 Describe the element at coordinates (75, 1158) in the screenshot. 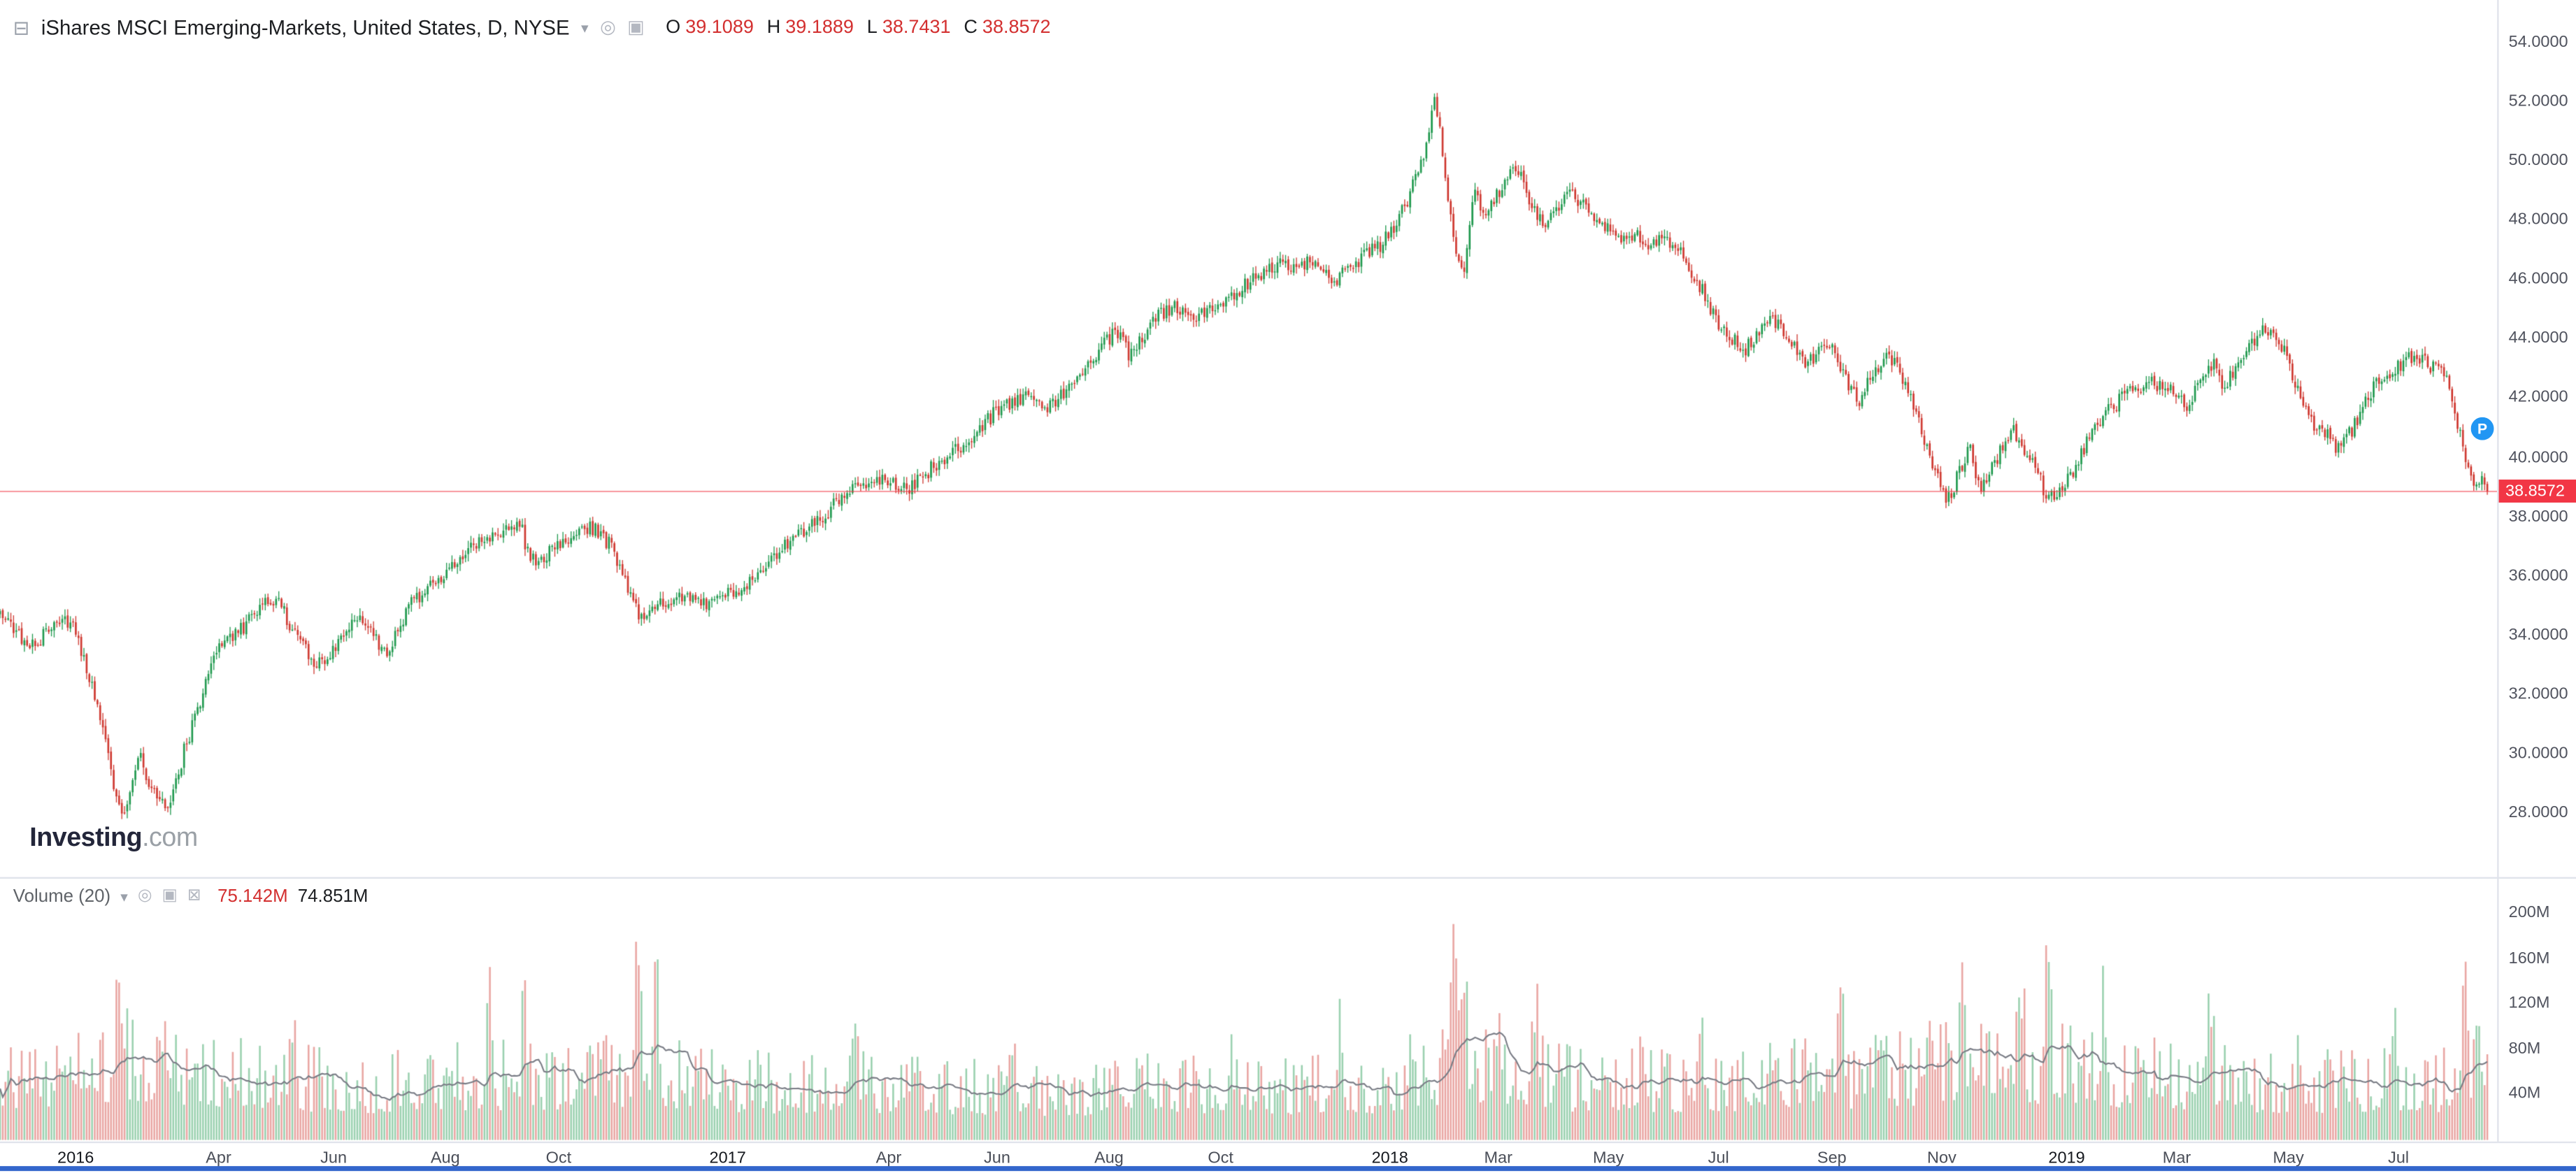

I see `time-axis-year-label: 2016` at that location.